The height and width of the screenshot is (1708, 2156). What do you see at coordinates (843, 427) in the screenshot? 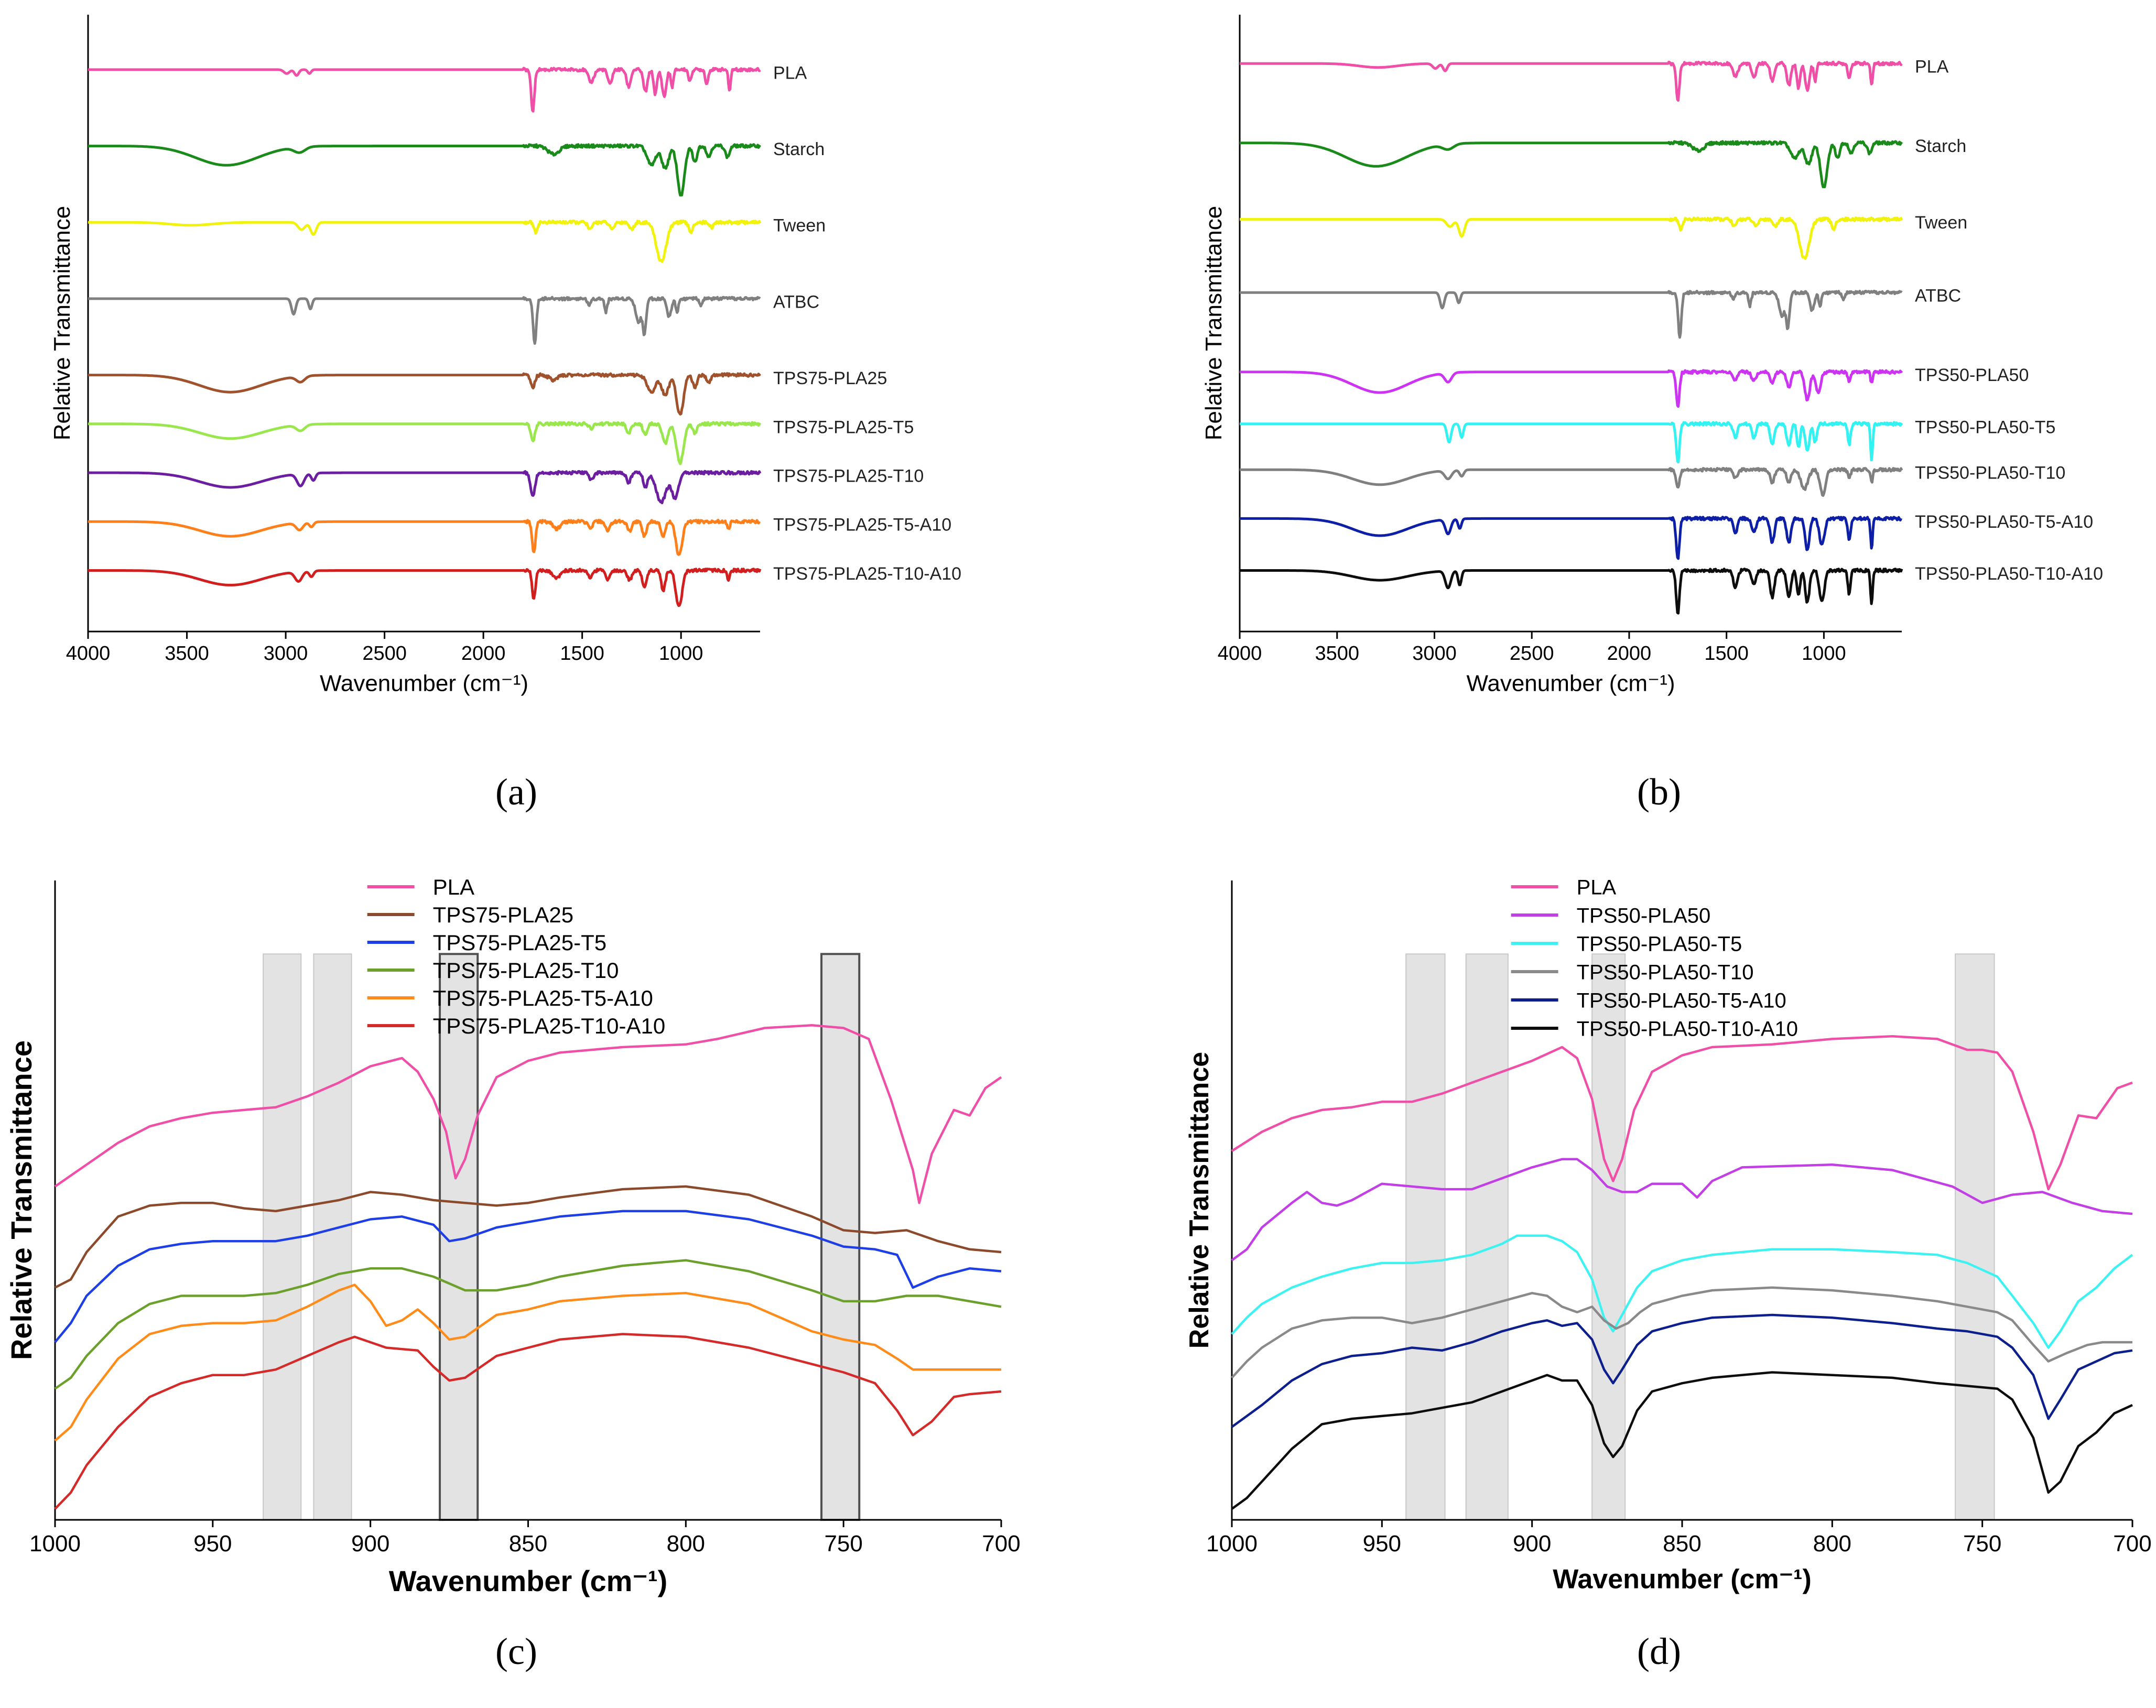
I see `series-label-TPS75-PLA25-T5: TPS75-PLA25-T5` at bounding box center [843, 427].